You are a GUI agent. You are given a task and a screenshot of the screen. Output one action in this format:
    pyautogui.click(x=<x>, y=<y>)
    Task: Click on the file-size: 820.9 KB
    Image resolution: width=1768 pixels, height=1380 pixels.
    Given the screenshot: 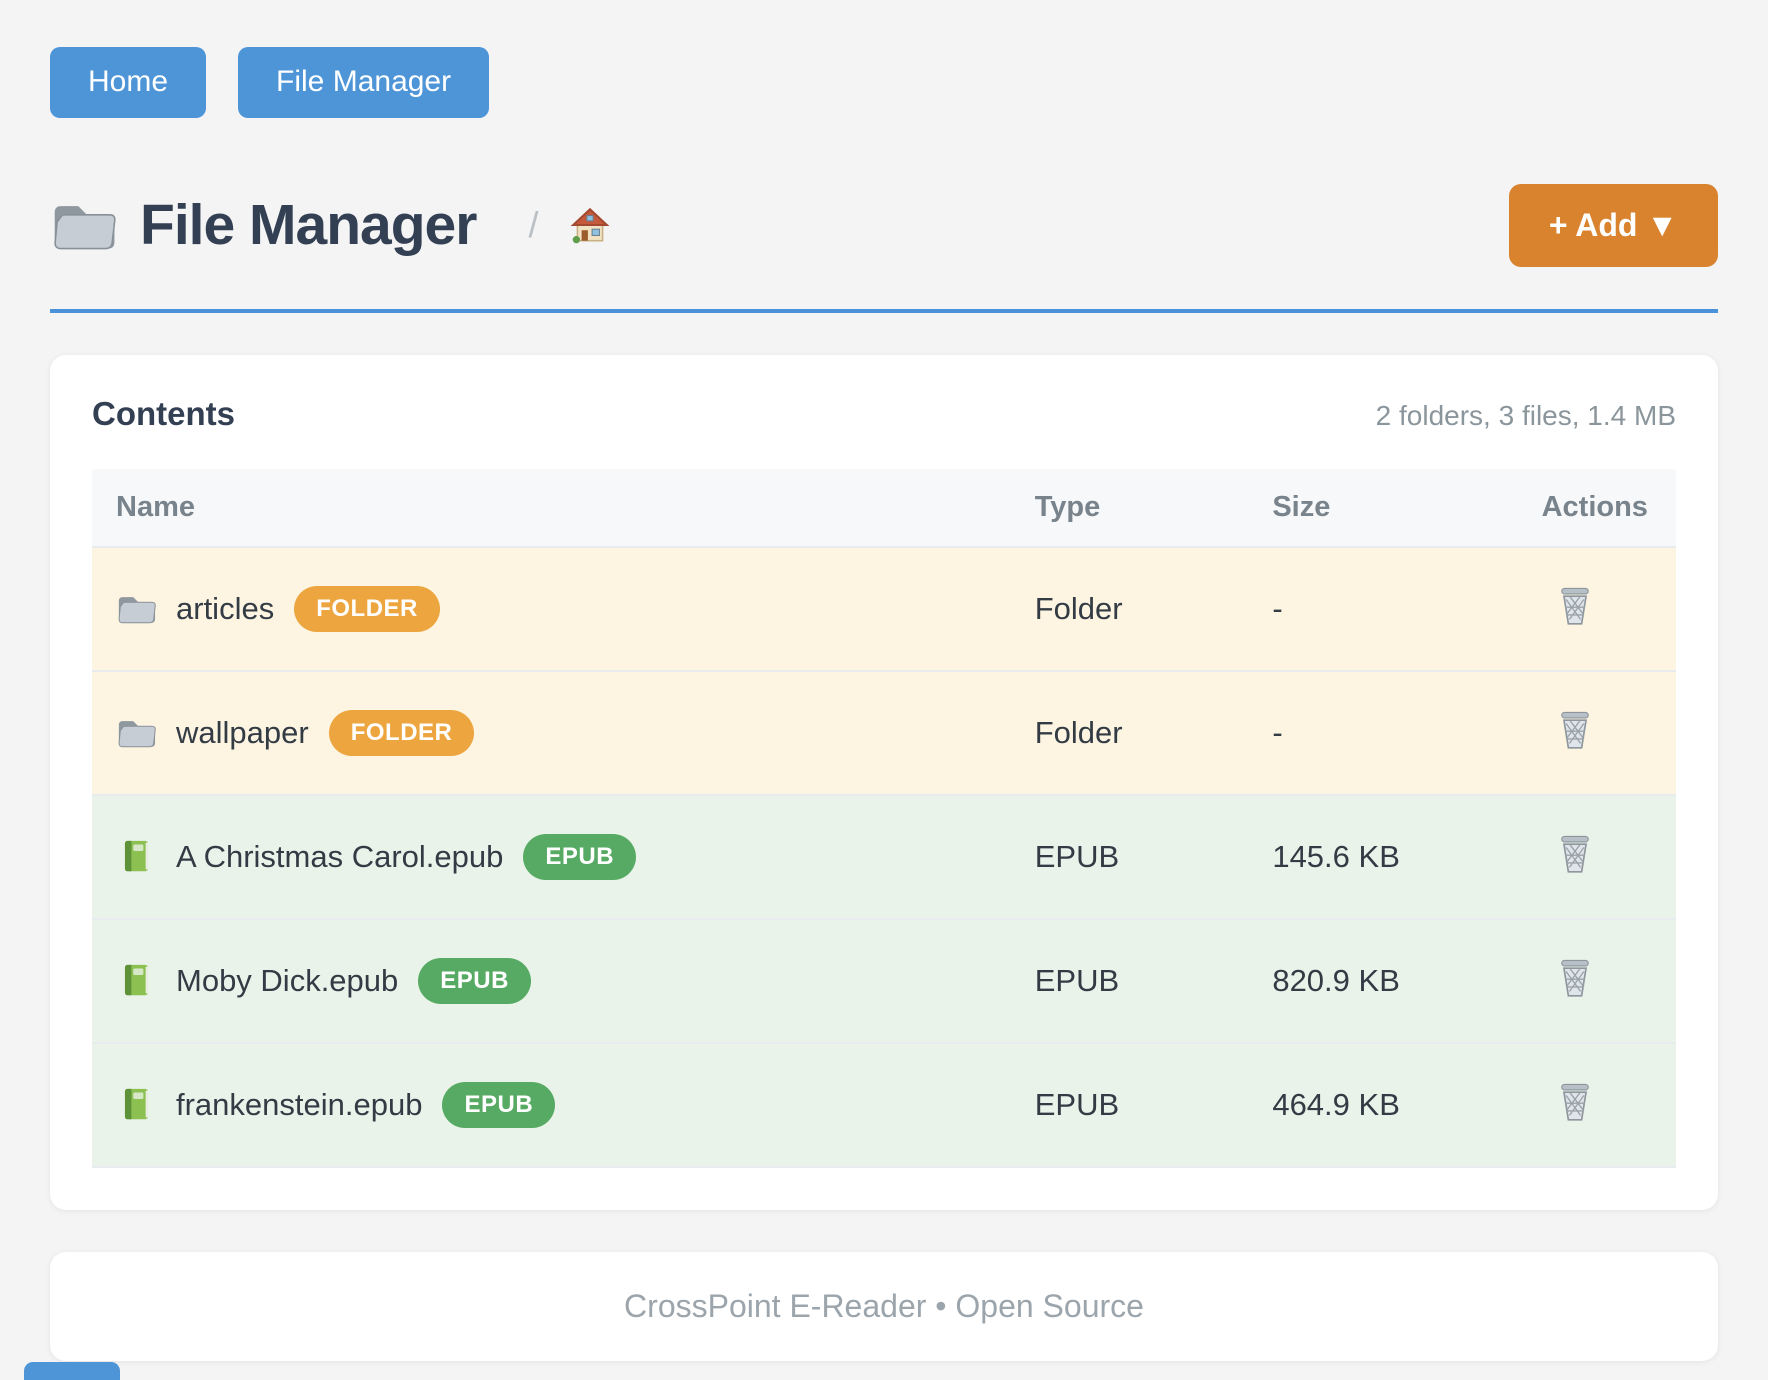 What is the action you would take?
    pyautogui.click(x=1383, y=980)
    